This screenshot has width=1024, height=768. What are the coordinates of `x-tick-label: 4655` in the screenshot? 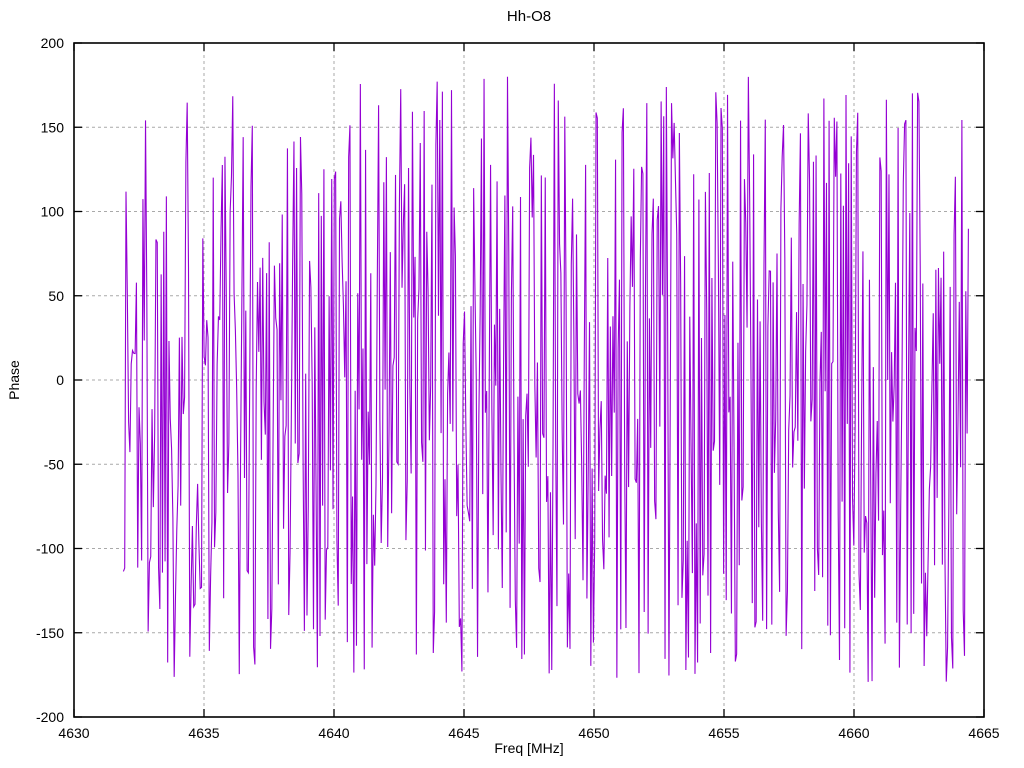 It's located at (723, 733).